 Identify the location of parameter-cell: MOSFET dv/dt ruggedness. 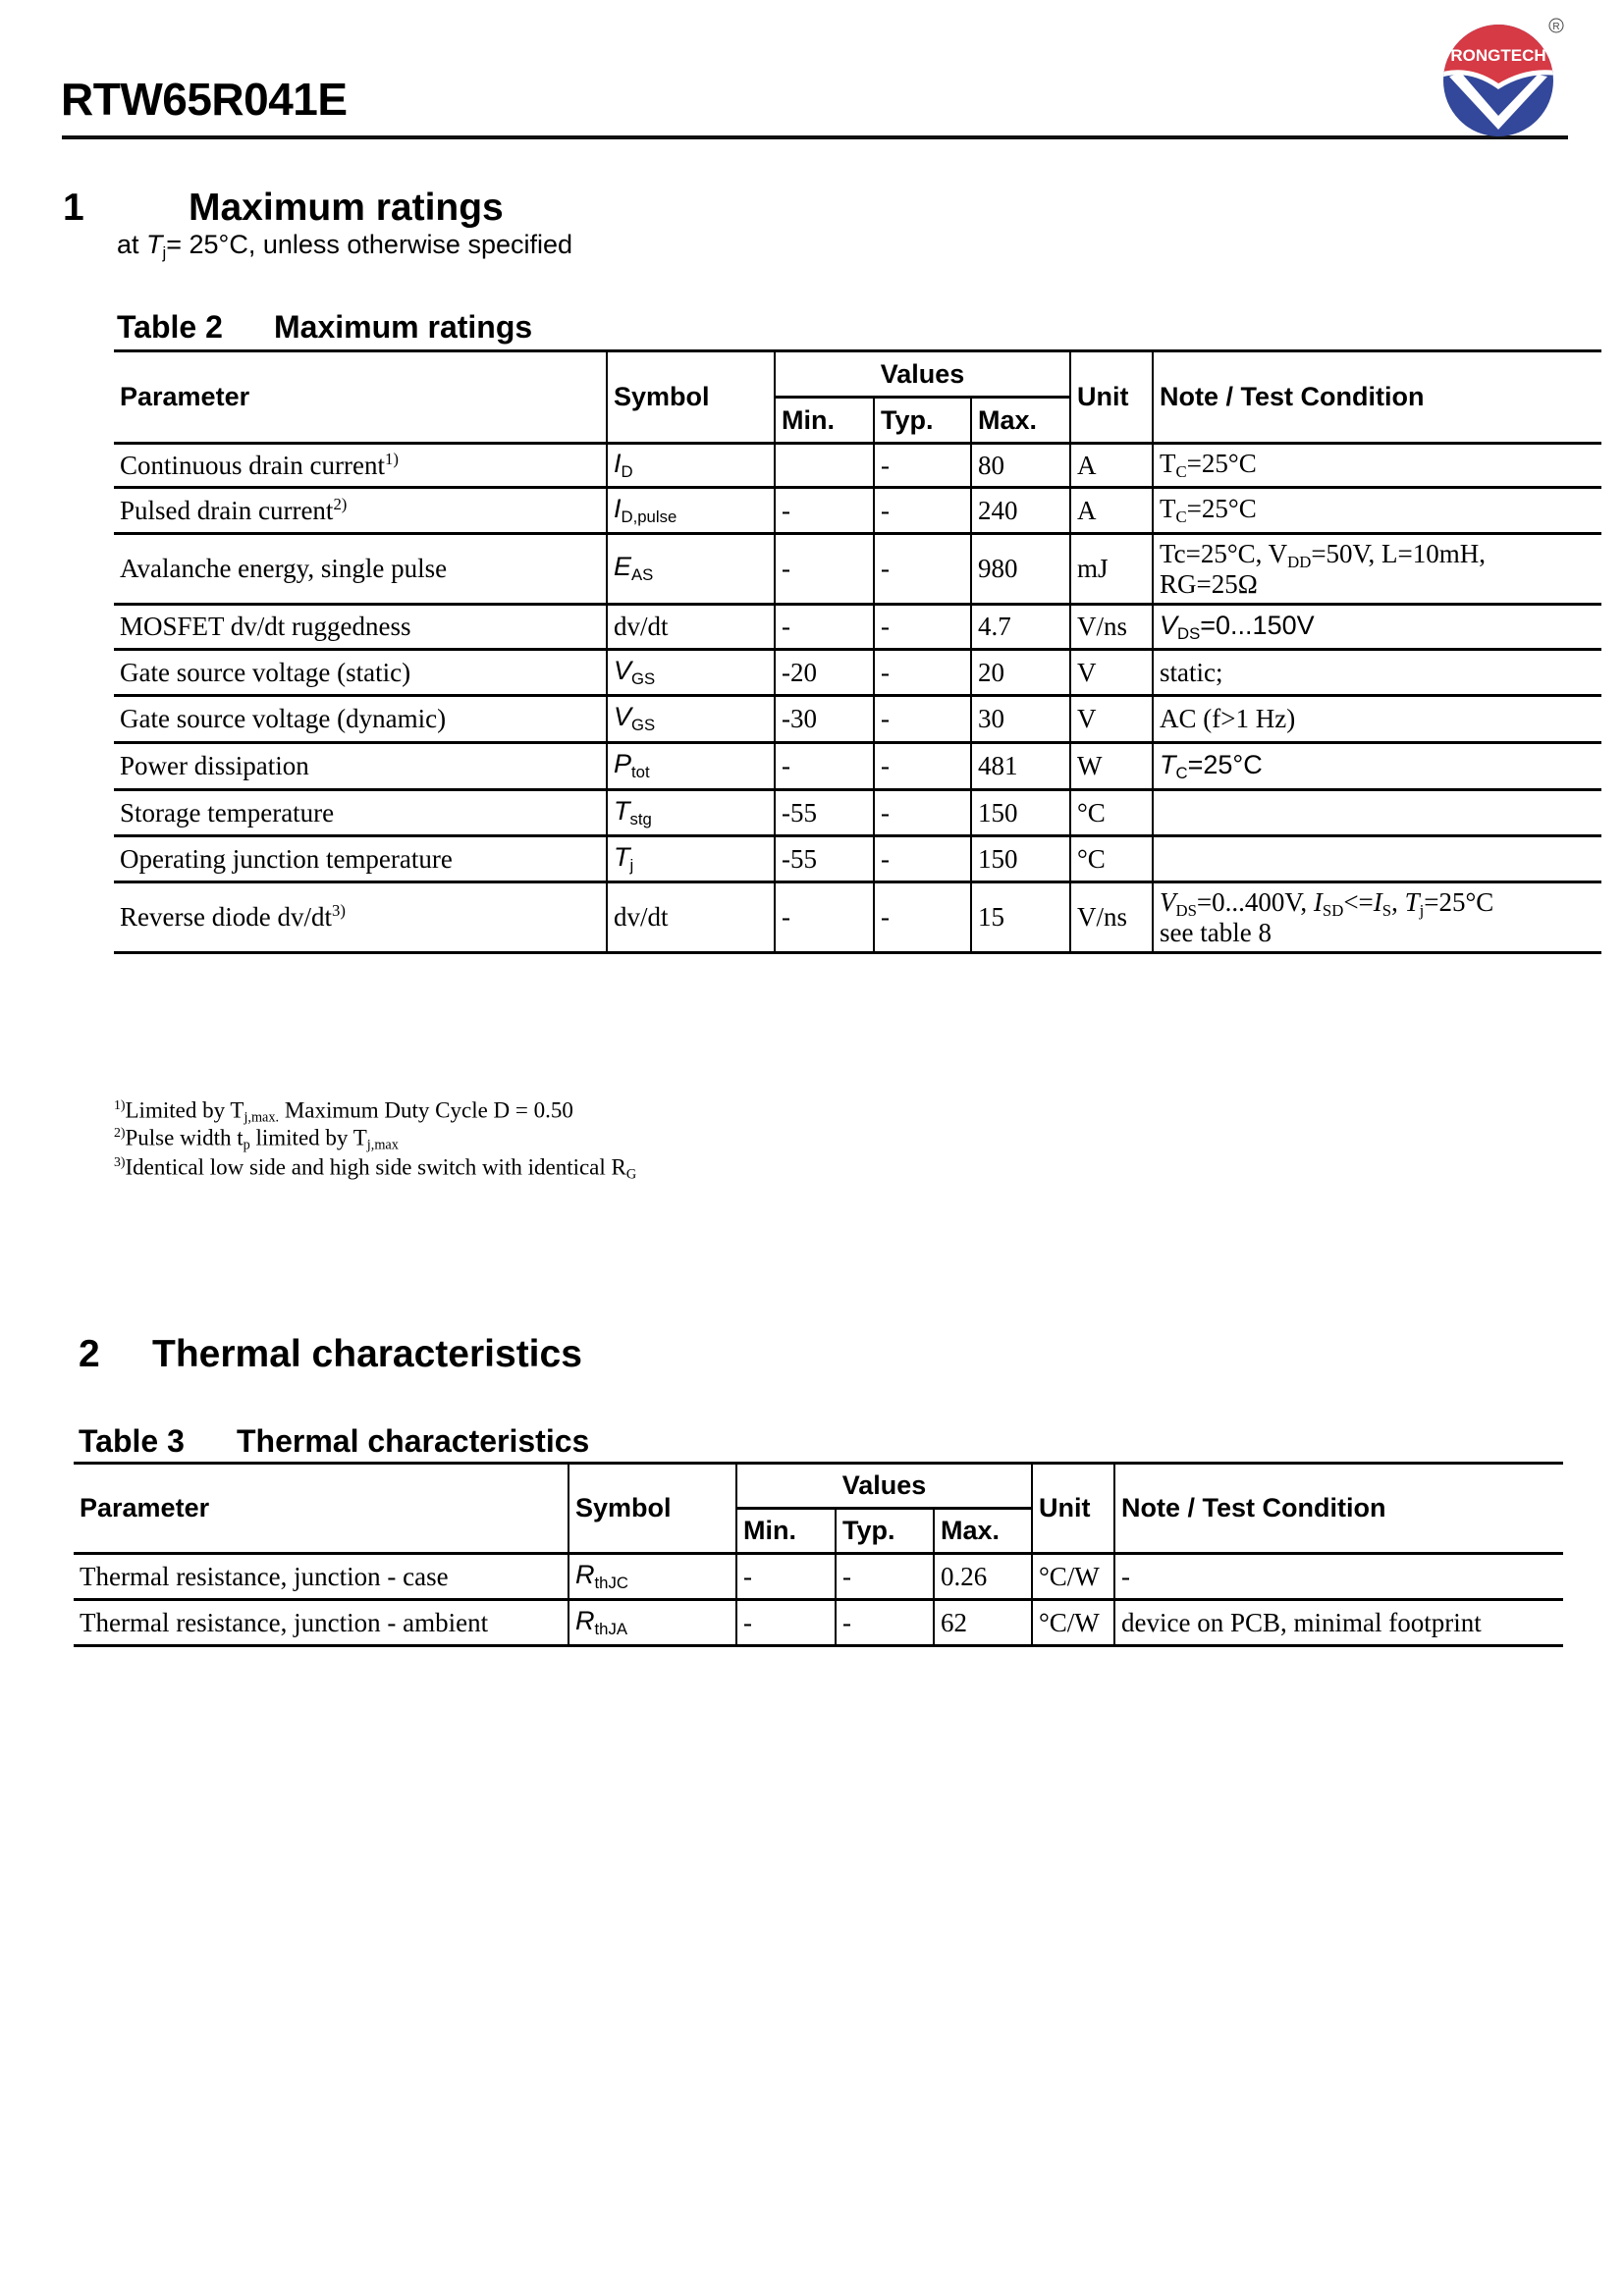
(360, 627).